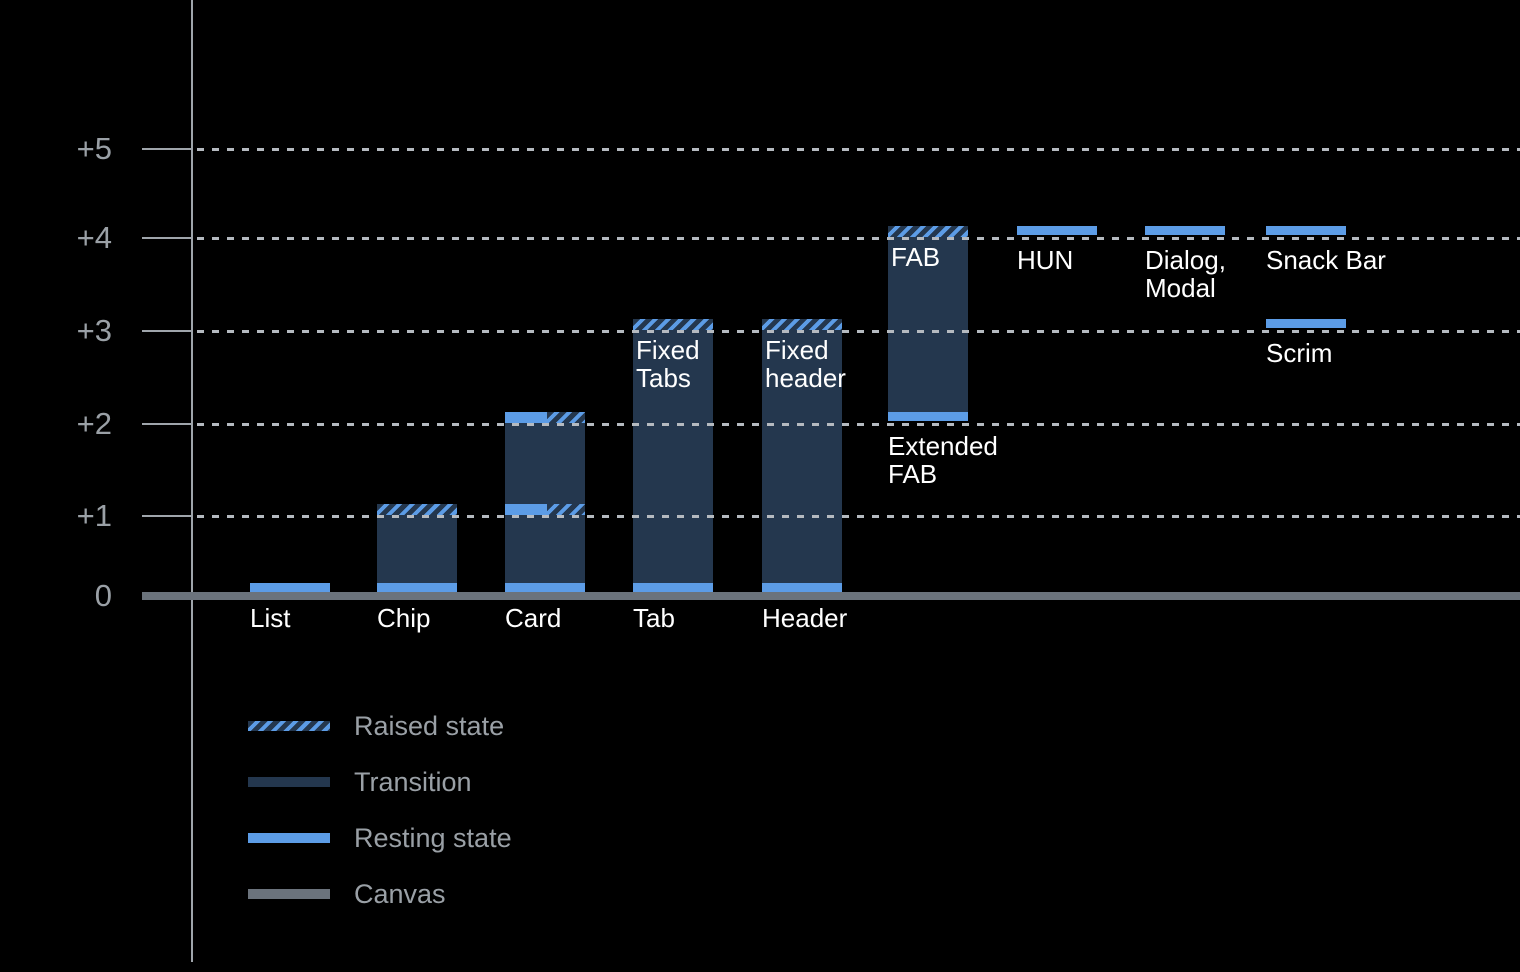 Image resolution: width=1520 pixels, height=972 pixels. I want to click on legend-label-resting: Resting state, so click(433, 838).